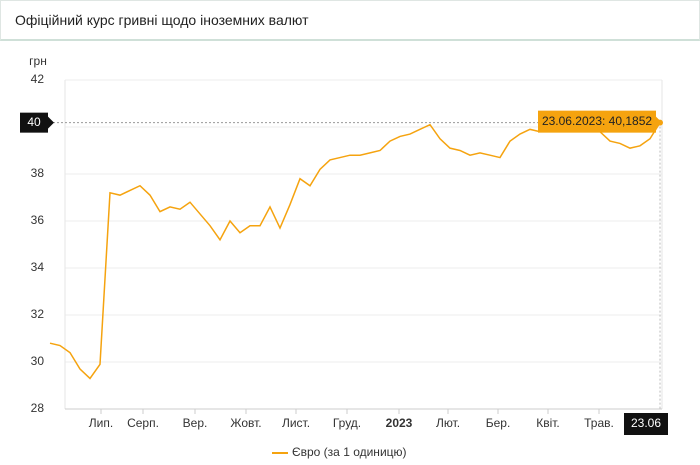  What do you see at coordinates (296, 423) in the screenshot?
I see `x-tick-label: Лист.` at bounding box center [296, 423].